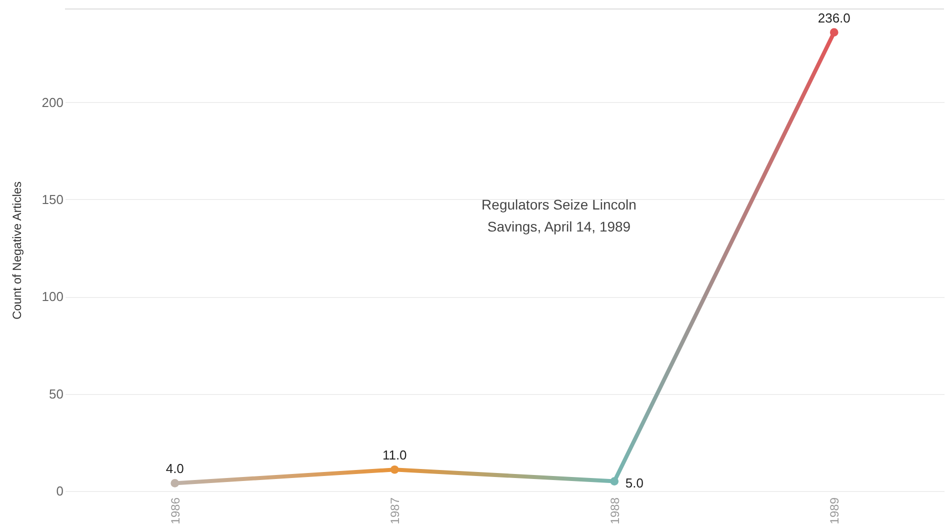 The width and height of the screenshot is (945, 530). Describe the element at coordinates (634, 482) in the screenshot. I see `data-label: 5.0` at that location.